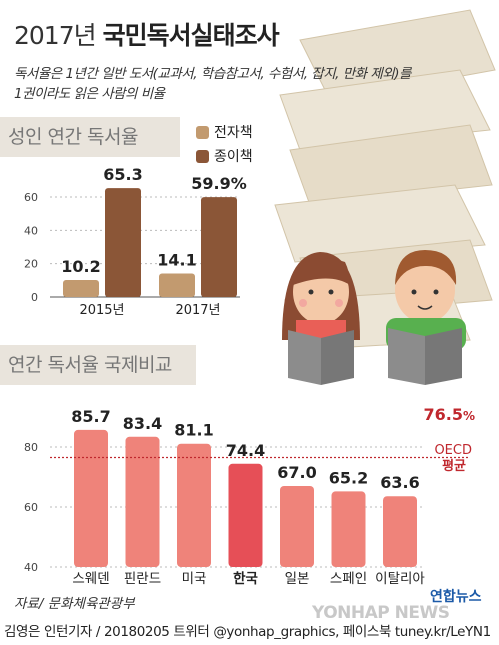 The width and height of the screenshot is (499, 645). I want to click on x-category-label: 한국, so click(245, 579).